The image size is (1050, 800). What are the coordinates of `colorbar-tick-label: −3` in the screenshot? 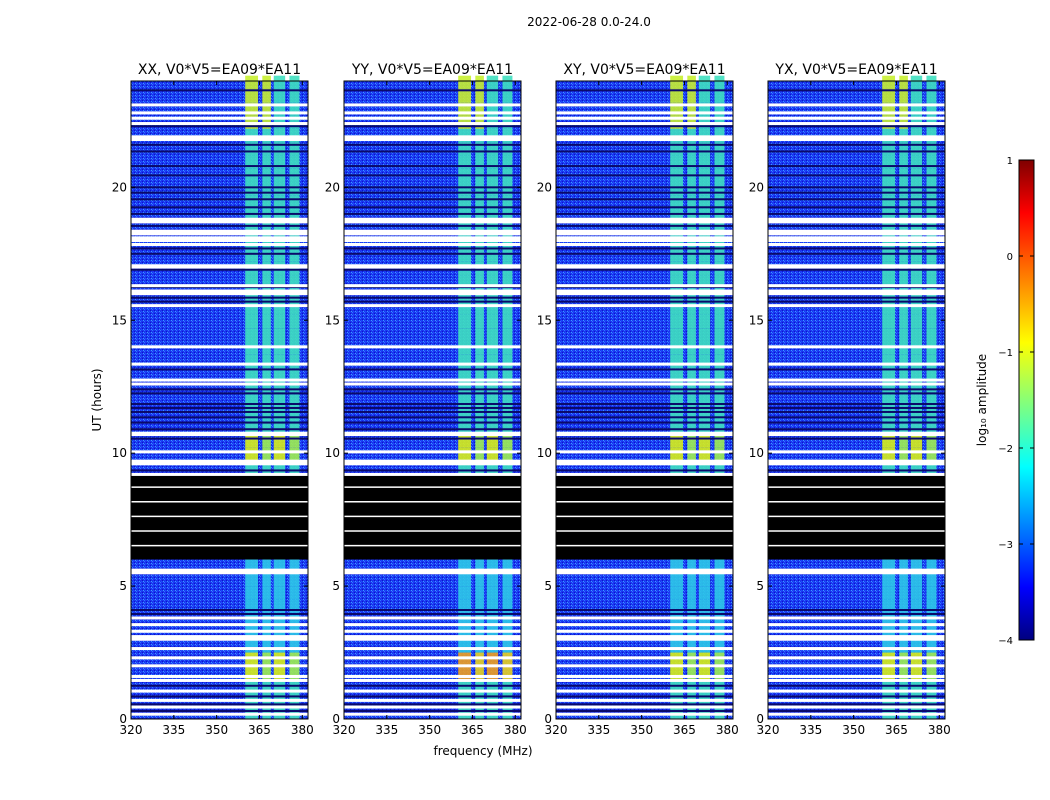 It's located at (1005, 545).